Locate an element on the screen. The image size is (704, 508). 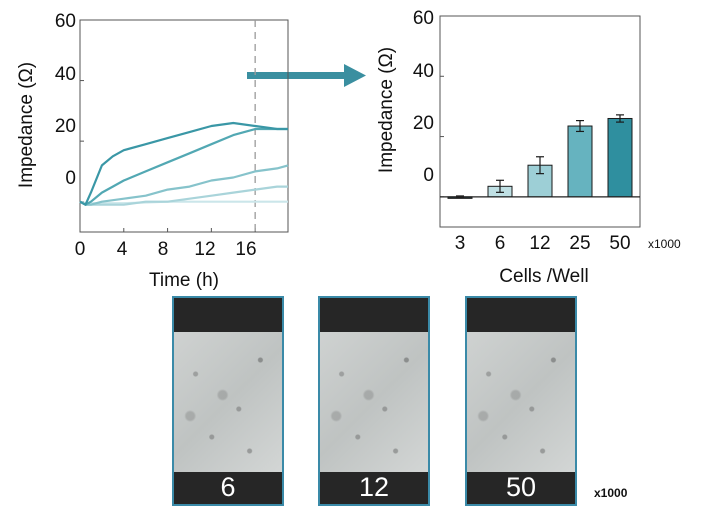
line-y-axis-label: Impedance (Ω) is located at coordinates (26, 125).